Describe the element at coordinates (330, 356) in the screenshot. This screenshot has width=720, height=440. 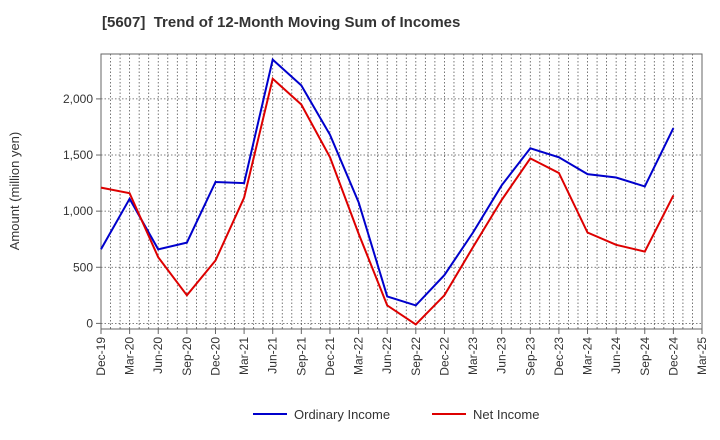
I see `x-tick-label: Dec-21` at that location.